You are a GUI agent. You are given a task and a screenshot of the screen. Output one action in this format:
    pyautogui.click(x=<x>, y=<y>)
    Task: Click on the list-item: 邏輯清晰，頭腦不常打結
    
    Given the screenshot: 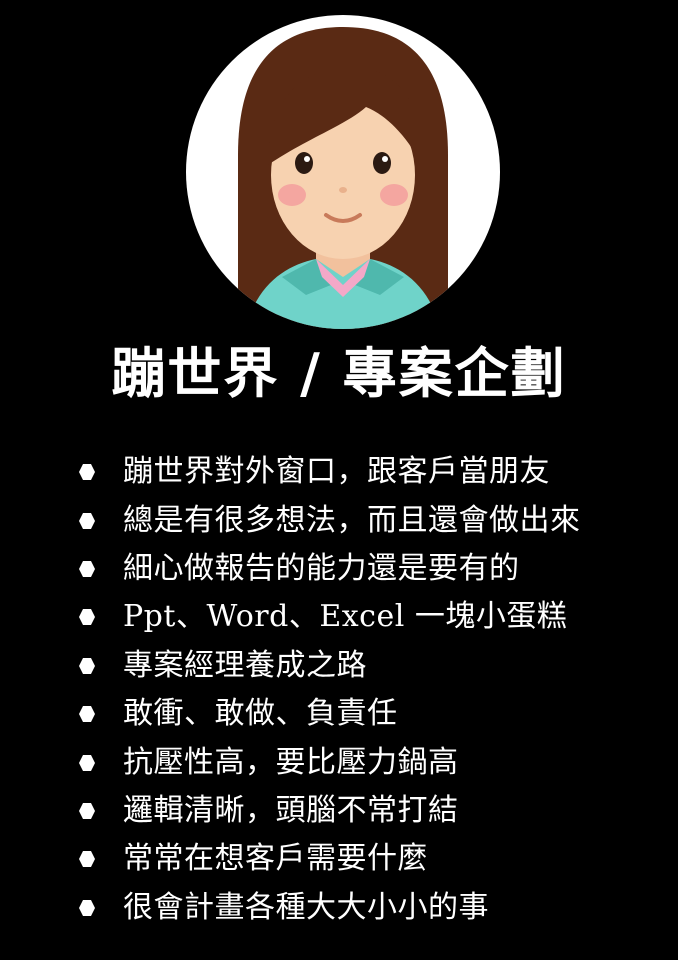 What is the action you would take?
    pyautogui.click(x=368, y=811)
    